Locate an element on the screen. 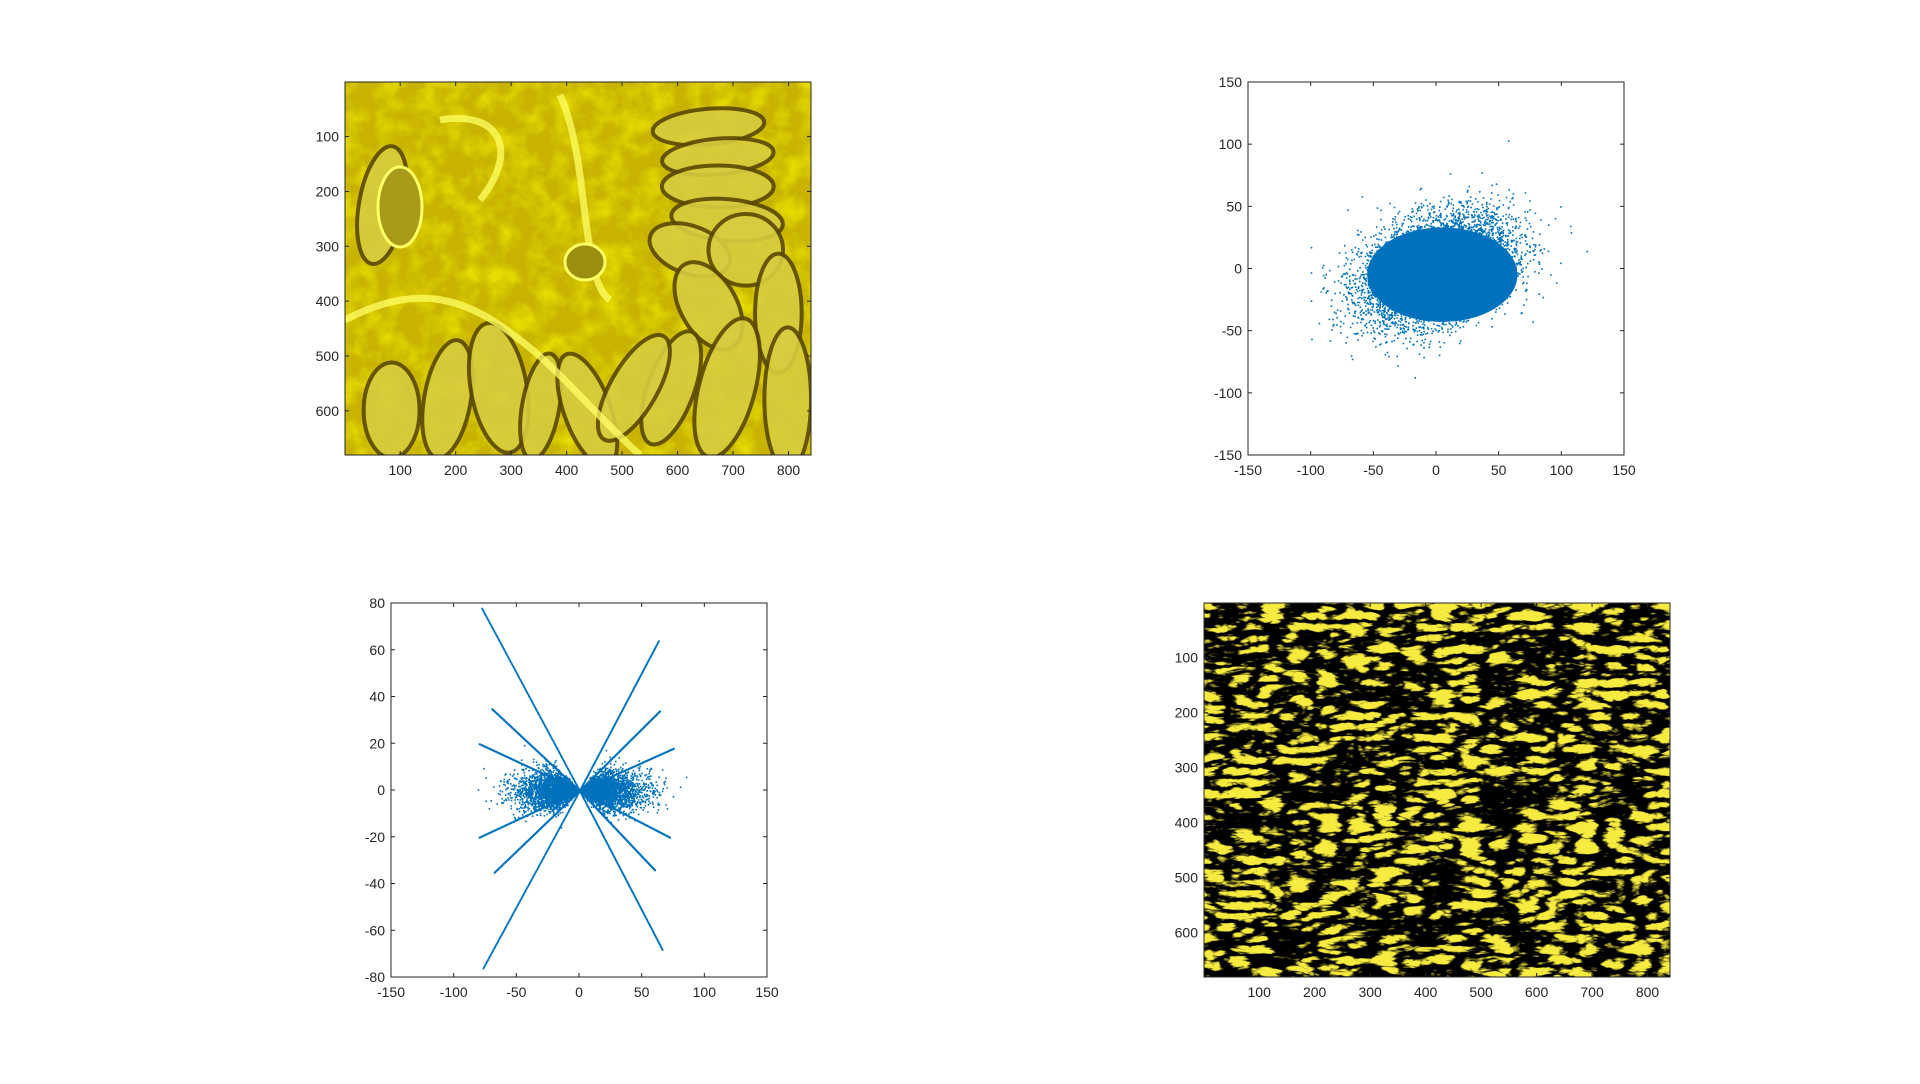 Image resolution: width=1920 pixels, height=1084 pixels. y-tick-label: -40 is located at coordinates (375, 884).